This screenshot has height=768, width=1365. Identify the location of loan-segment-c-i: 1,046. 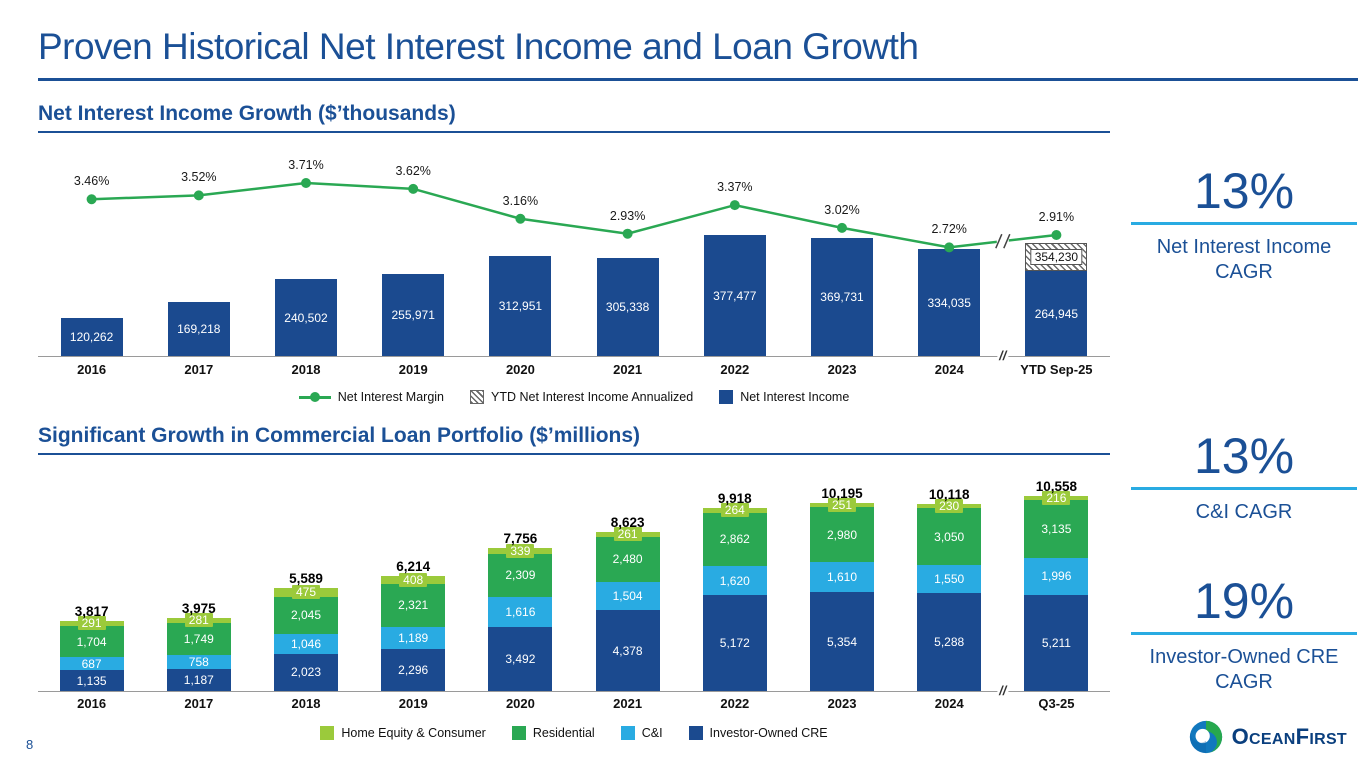
(306, 644).